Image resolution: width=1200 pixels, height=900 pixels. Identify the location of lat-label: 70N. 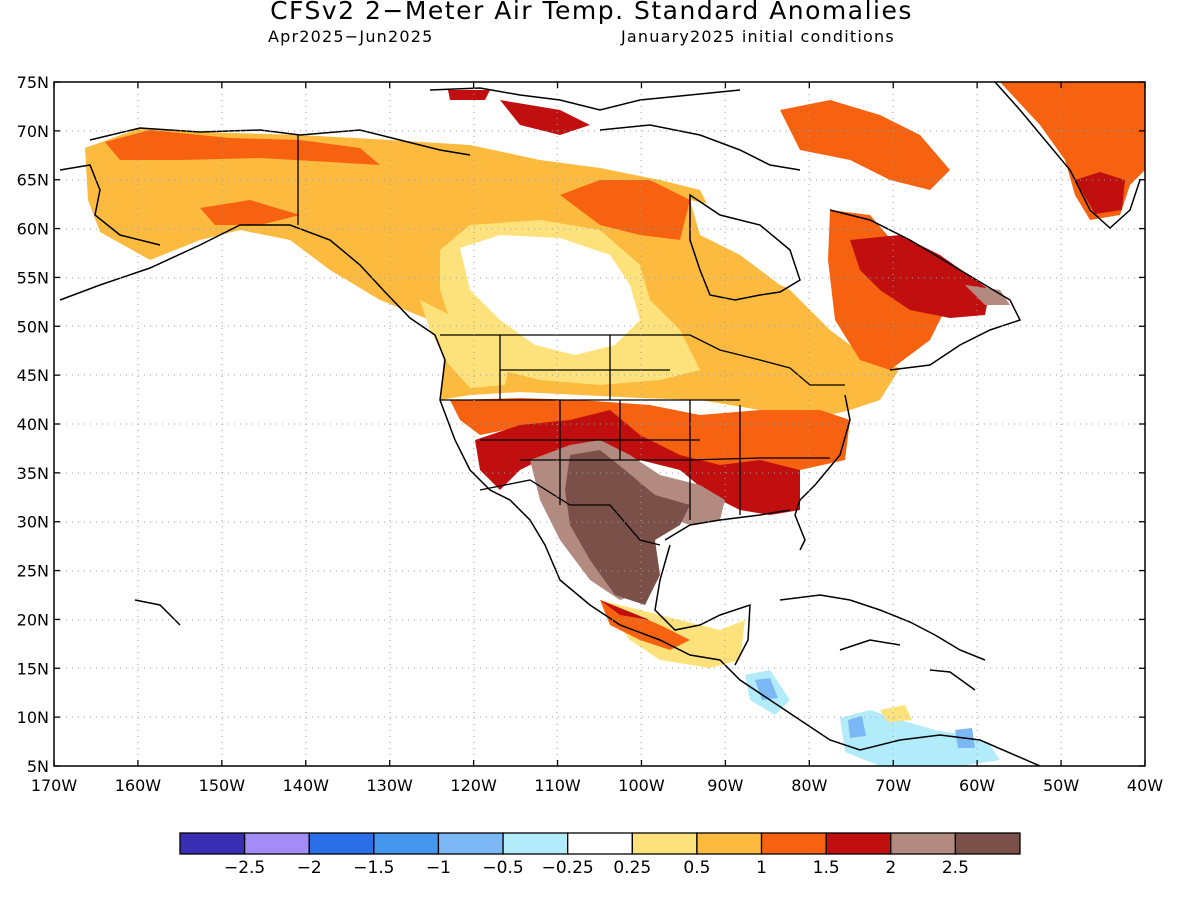
(33, 131).